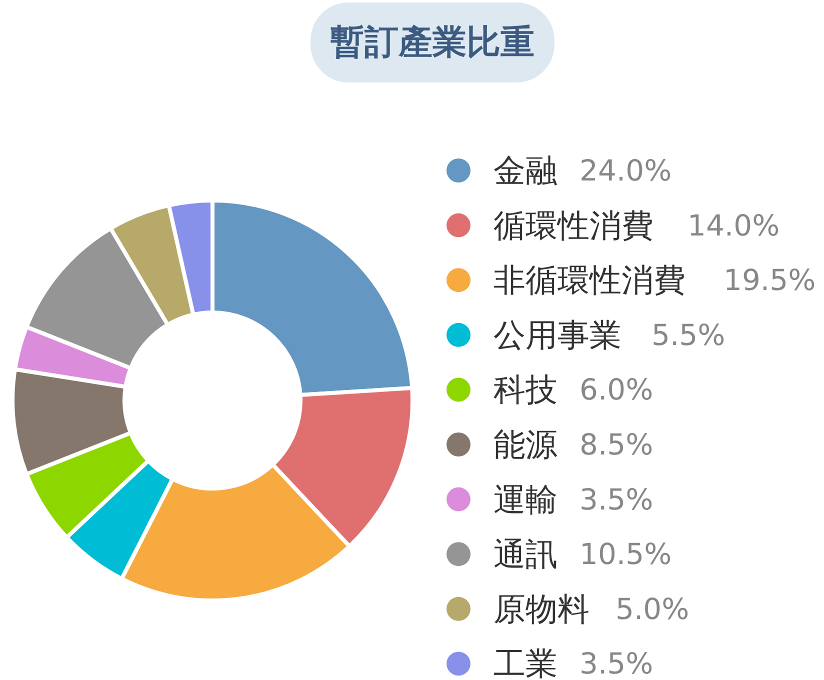 The image size is (824, 680). I want to click on data-label: 14.0%, so click(734, 225).